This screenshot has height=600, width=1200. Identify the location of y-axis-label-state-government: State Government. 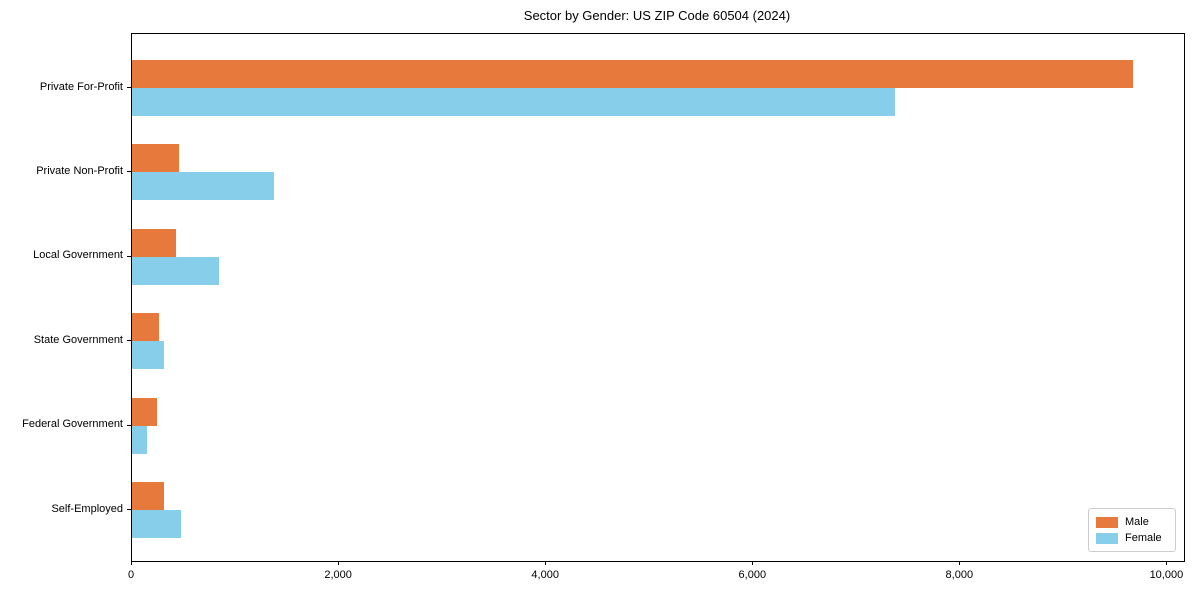
(78, 339).